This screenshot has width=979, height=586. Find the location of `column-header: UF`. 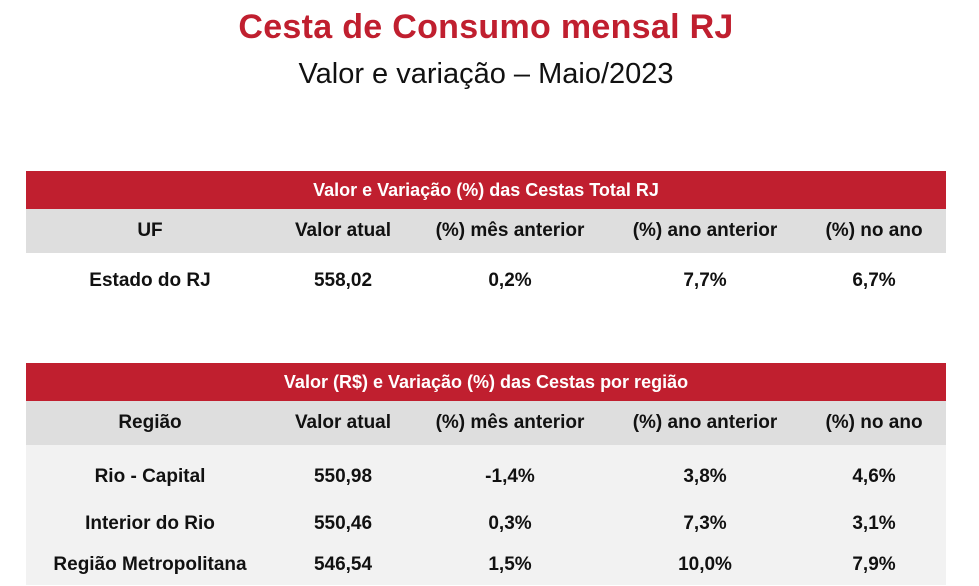

column-header: UF is located at coordinates (150, 231).